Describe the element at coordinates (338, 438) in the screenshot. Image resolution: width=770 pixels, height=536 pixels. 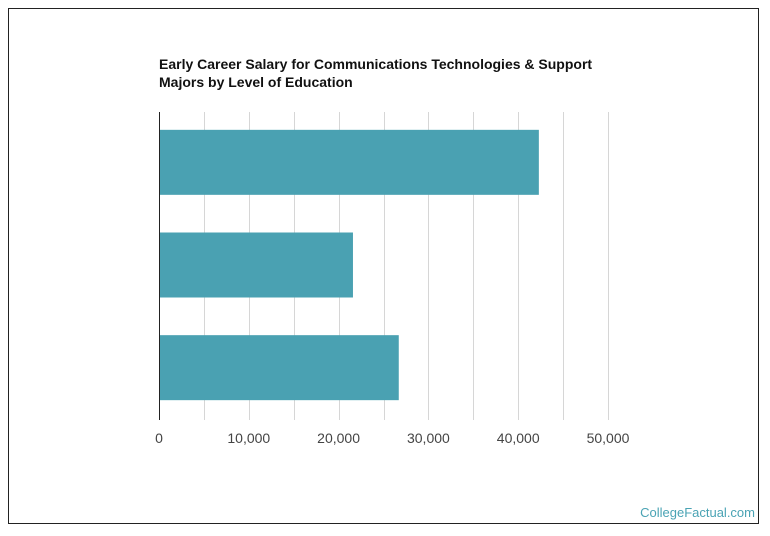
I see `x-tick-label: 20,000` at that location.